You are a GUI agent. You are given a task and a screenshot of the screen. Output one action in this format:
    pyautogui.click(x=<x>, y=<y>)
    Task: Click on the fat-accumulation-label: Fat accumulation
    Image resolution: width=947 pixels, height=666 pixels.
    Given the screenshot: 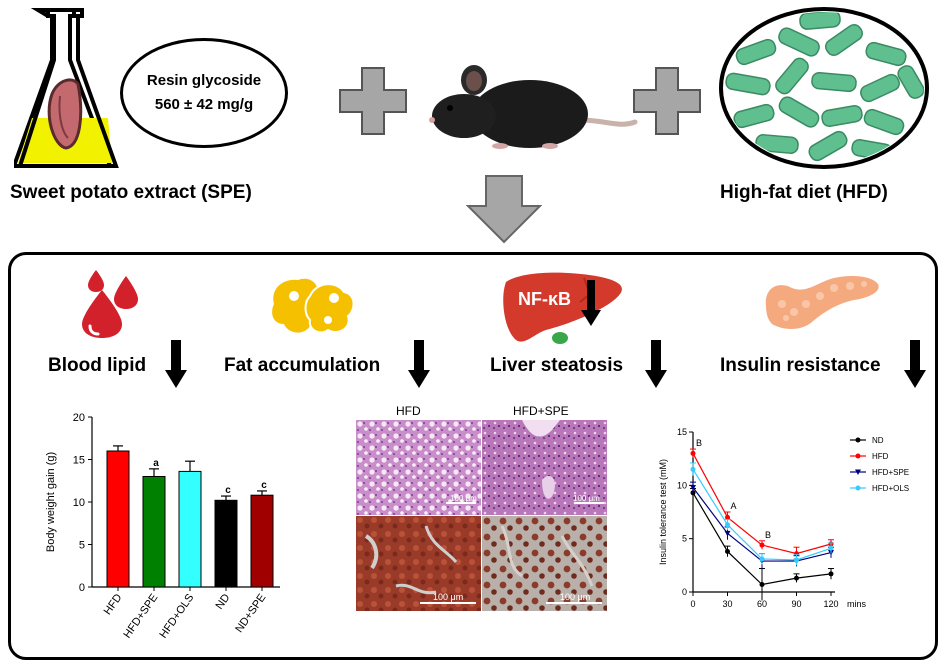 What is the action you would take?
    pyautogui.click(x=302, y=365)
    